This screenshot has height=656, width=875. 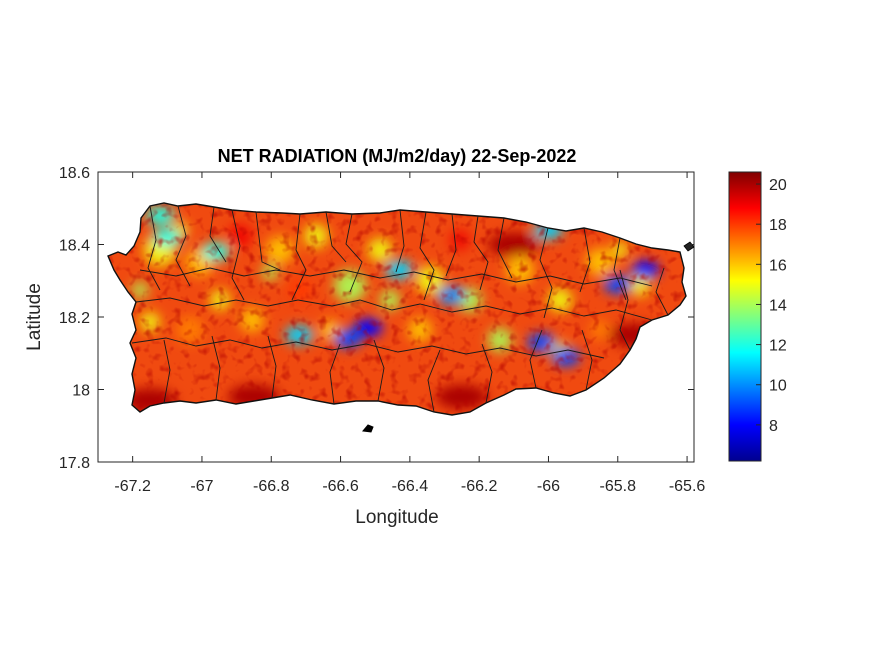 I want to click on y-tick-label: 17.8, so click(x=74, y=463).